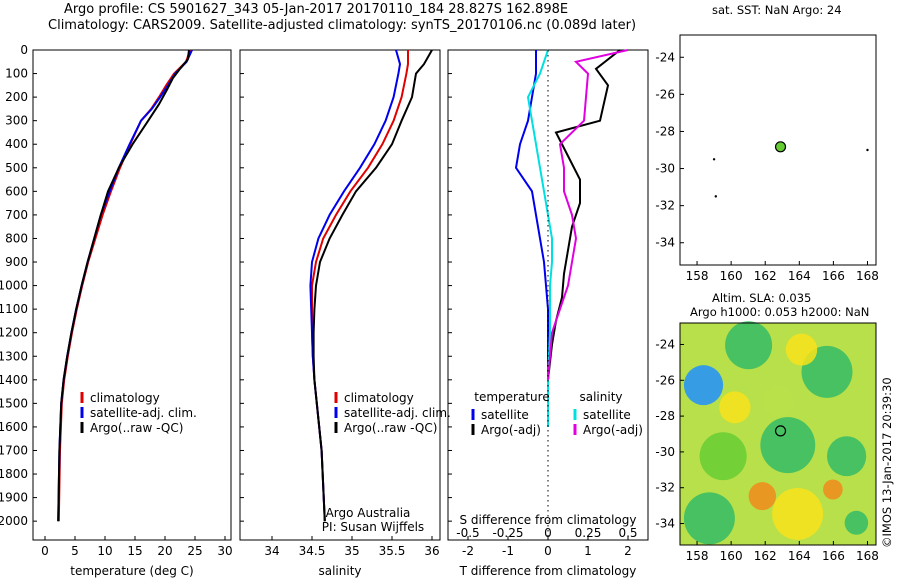 The image size is (900, 580). I want to click on pi-name-label: PI: Susan Wijffels, so click(373, 527).